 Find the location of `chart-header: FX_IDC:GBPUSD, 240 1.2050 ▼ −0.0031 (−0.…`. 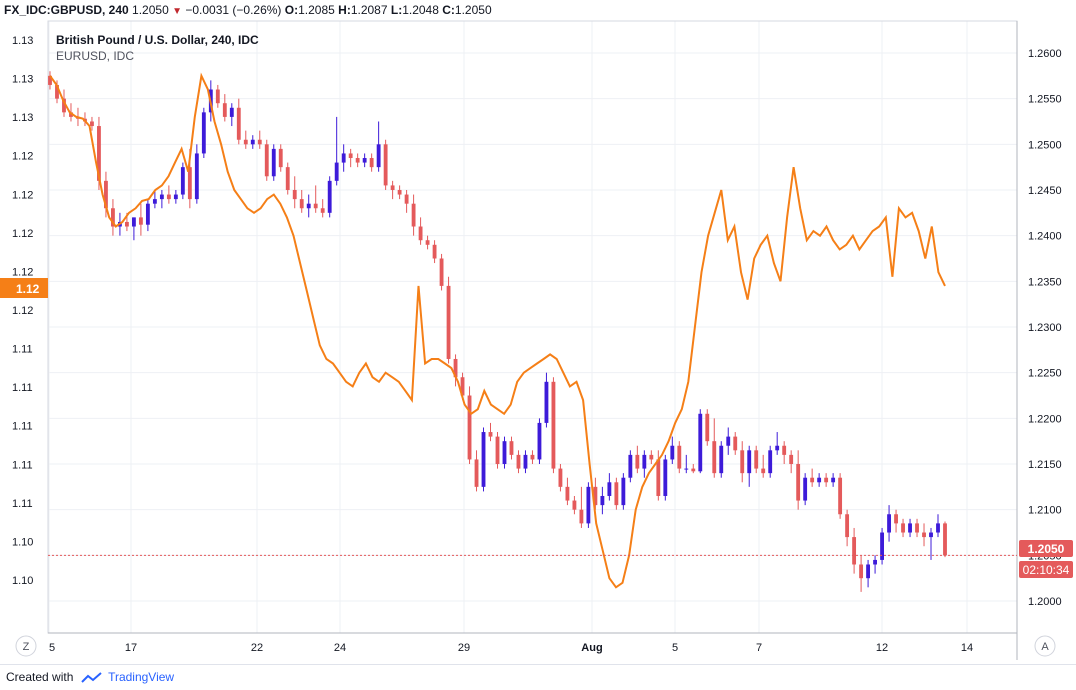

chart-header: FX_IDC:GBPUSD, 240 1.2050 ▼ −0.0031 (−0.… is located at coordinates (538, 10).